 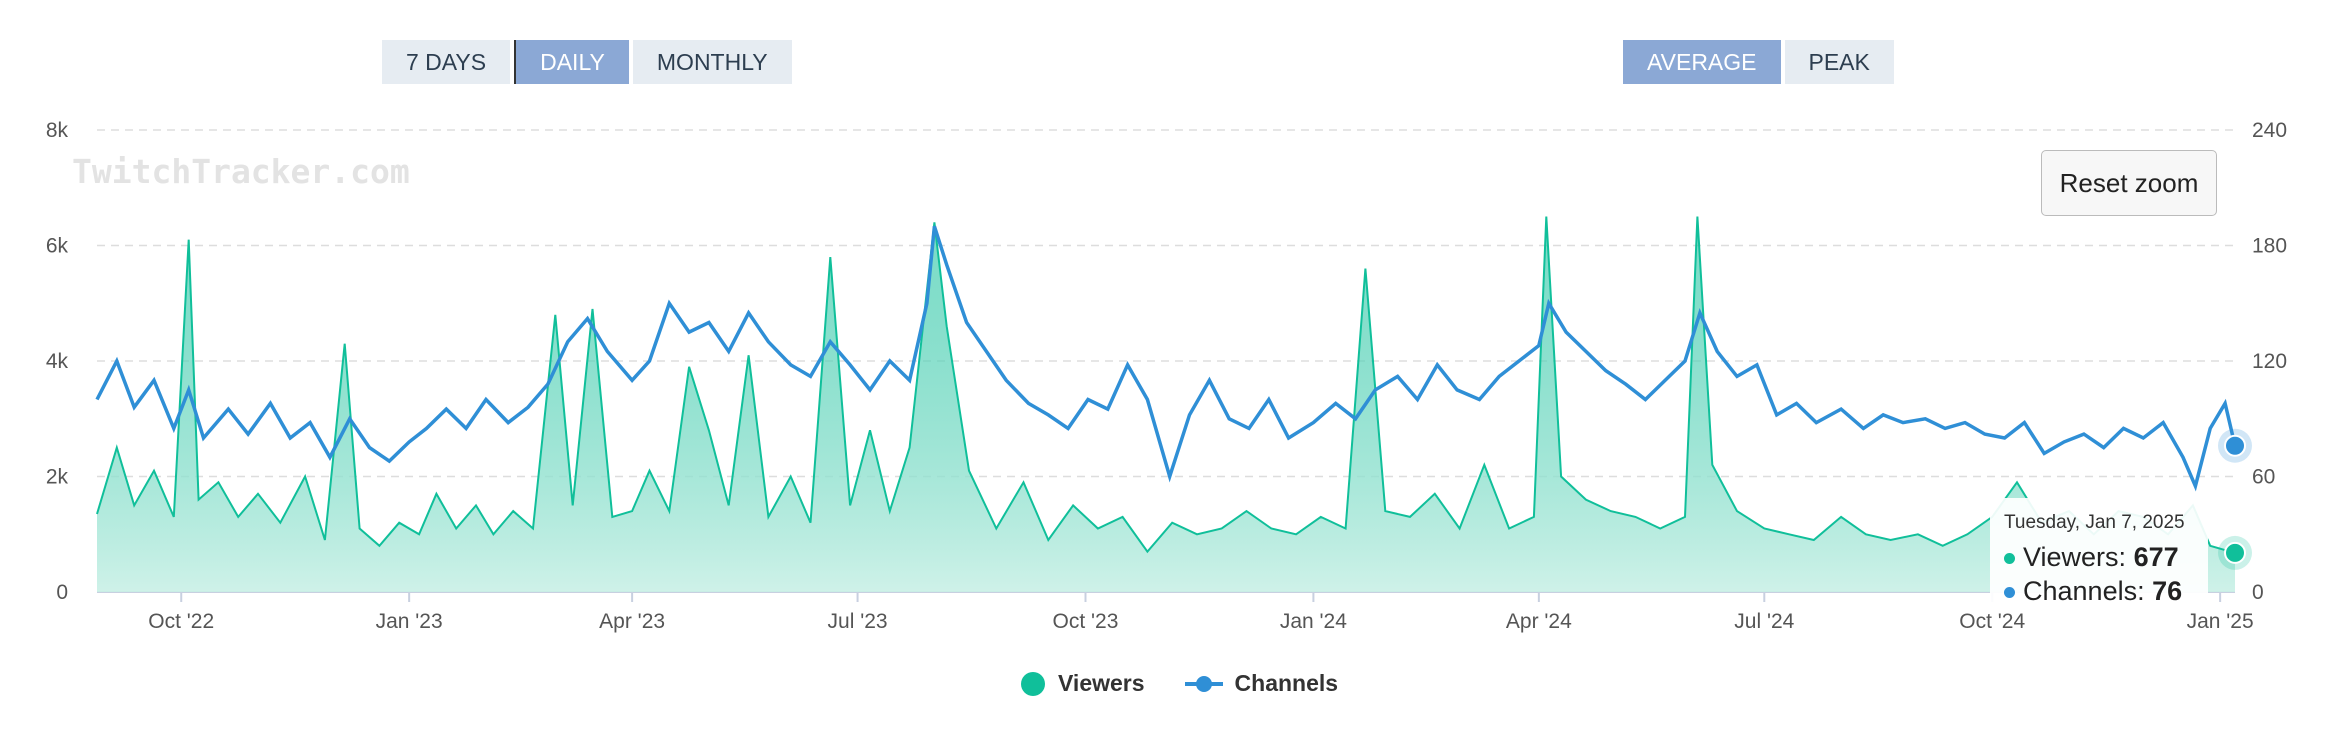 I want to click on x-tick-label: Apr '24, so click(x=1539, y=621).